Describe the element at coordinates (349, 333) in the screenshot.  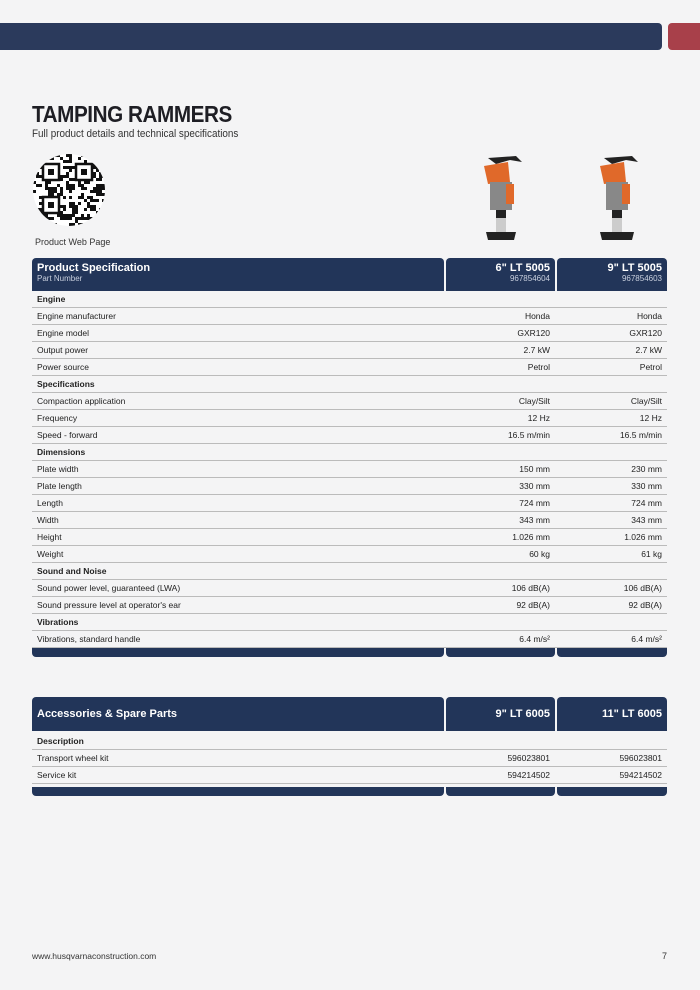
I see `table-row: Engine model GXR120 GXR120` at that location.